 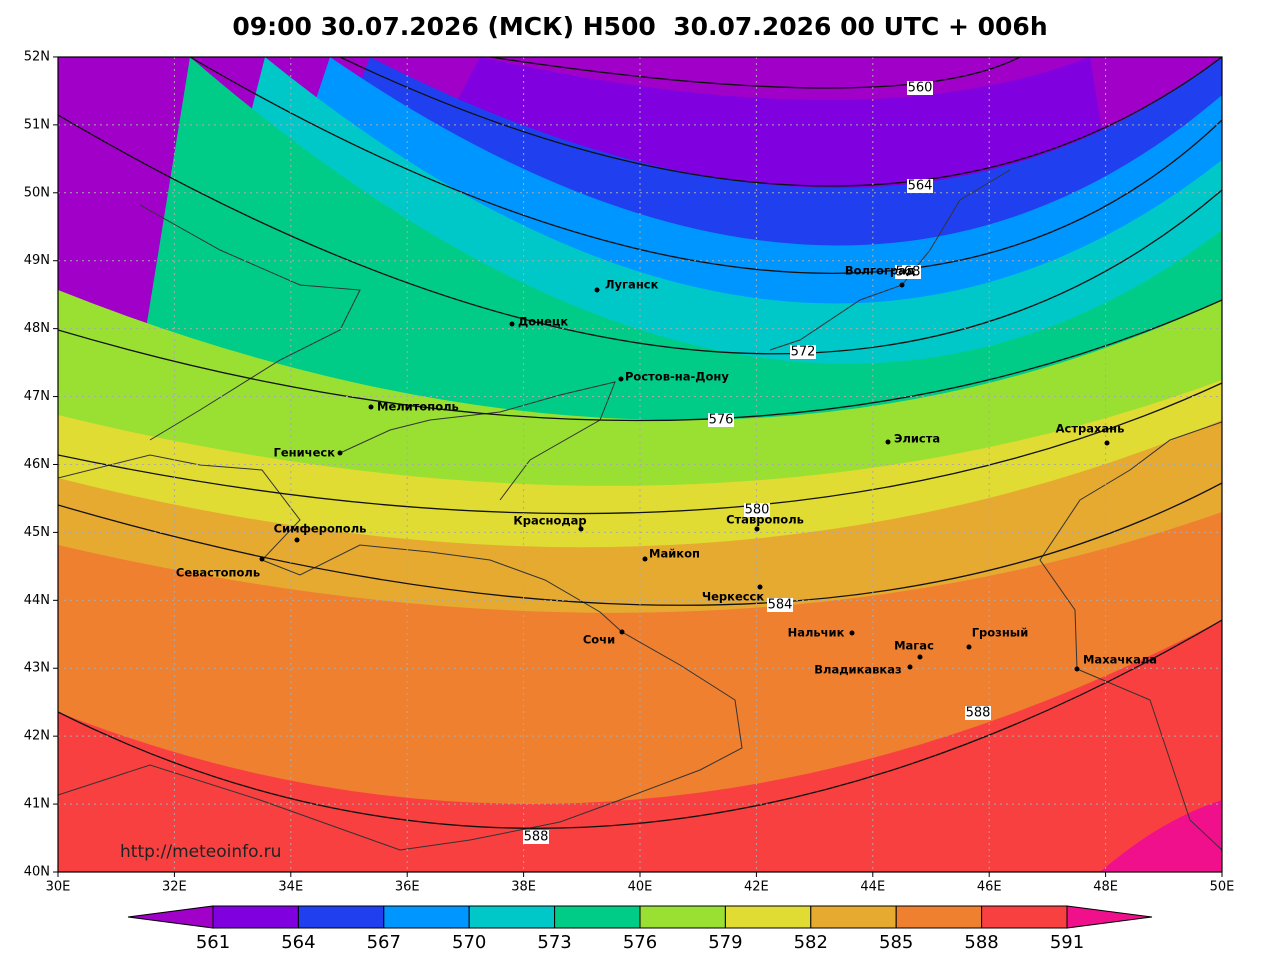 What do you see at coordinates (213, 942) in the screenshot?
I see `colorbar-label: 561` at bounding box center [213, 942].